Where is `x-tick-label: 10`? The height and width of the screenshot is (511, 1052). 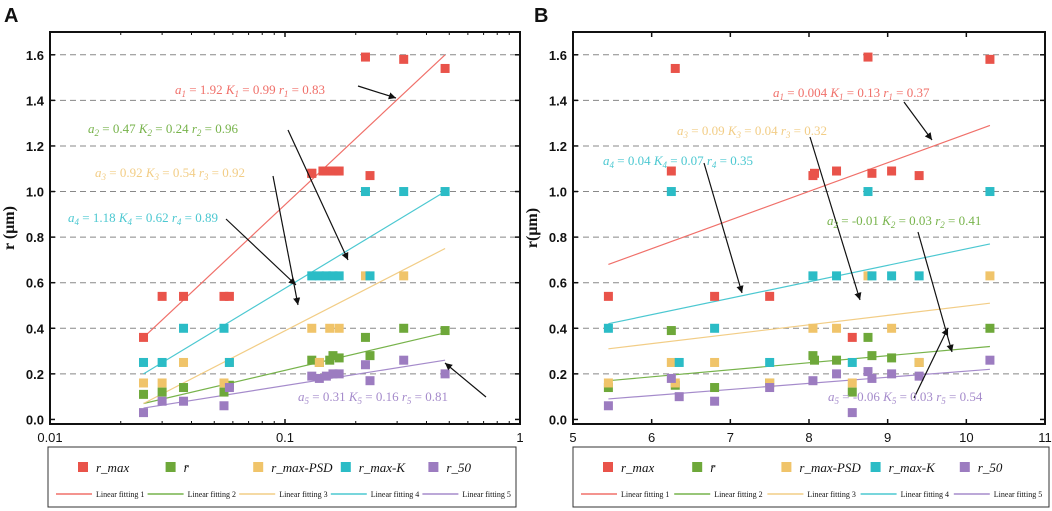
x-tick-label: 10 is located at coordinates (966, 437).